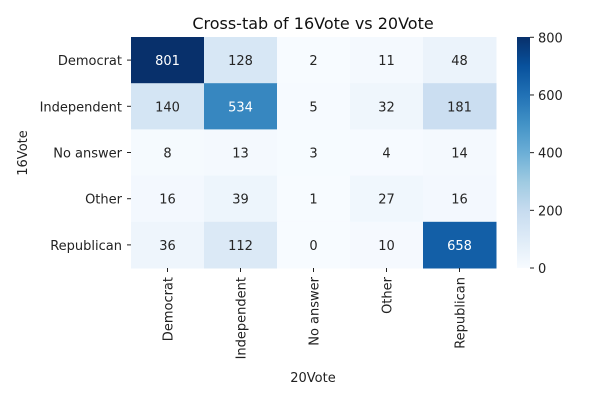 Image resolution: width=600 pixels, height=400 pixels. I want to click on cell-value-label: 3, so click(313, 154).